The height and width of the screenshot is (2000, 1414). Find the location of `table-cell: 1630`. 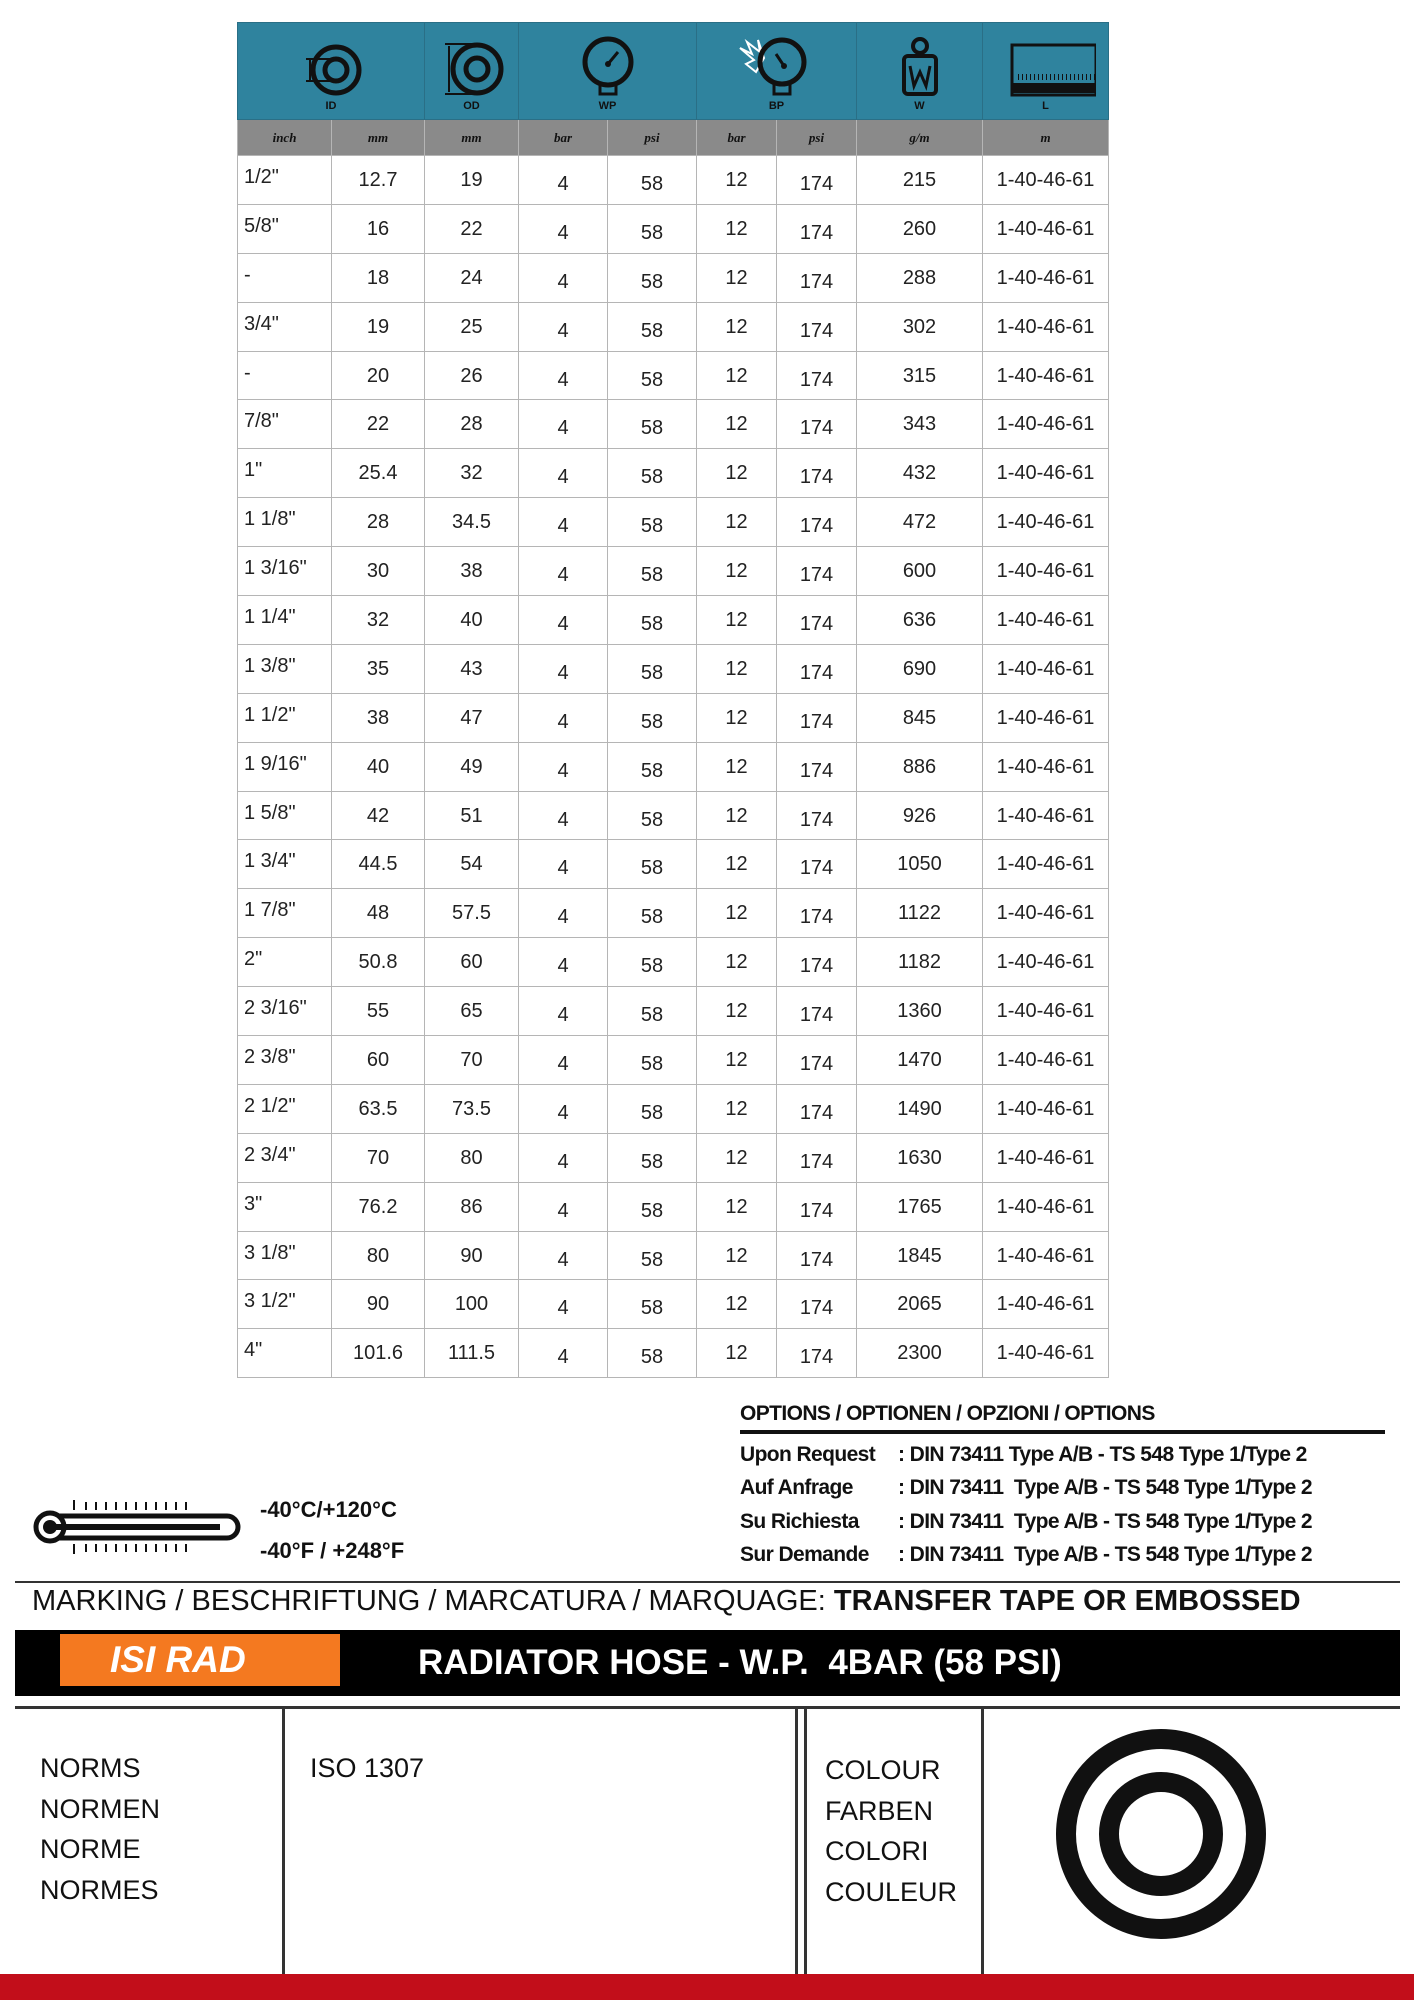

table-cell: 1630 is located at coordinates (919, 1157).